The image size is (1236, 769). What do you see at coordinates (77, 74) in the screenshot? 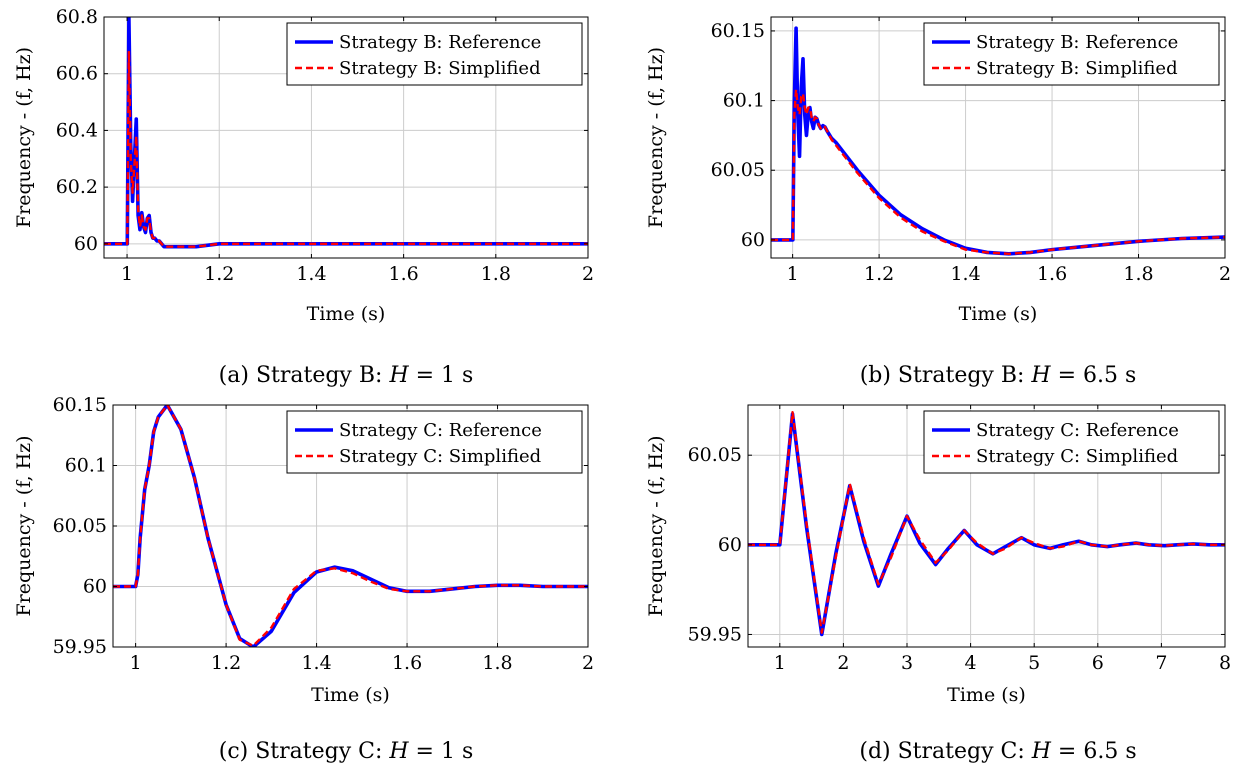
I see `y-tick-label: 60.6` at bounding box center [77, 74].